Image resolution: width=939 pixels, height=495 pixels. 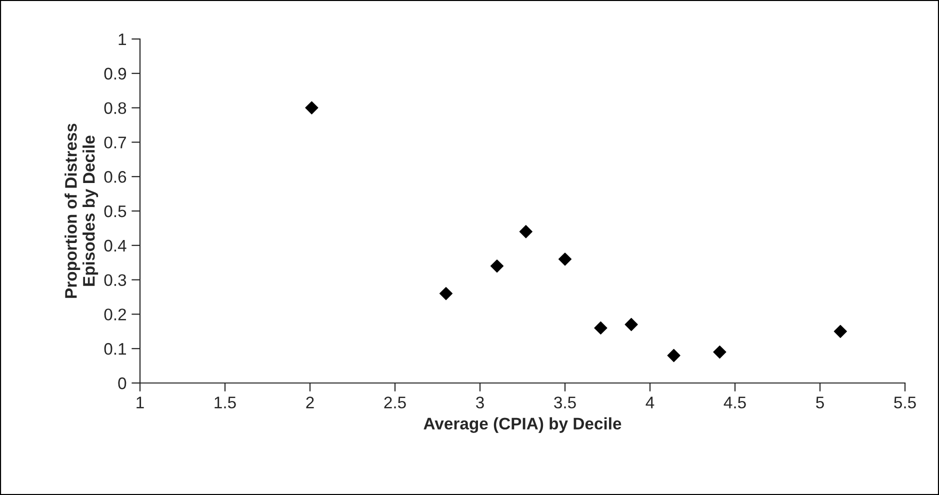 I want to click on x-tick-label: 2.5, so click(x=395, y=402).